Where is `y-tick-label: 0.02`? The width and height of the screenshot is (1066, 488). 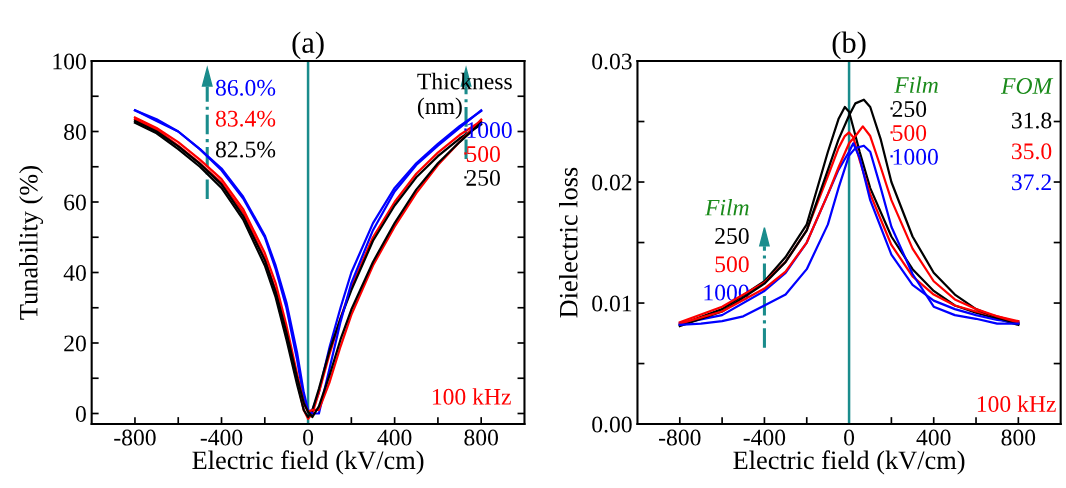 y-tick-label: 0.02 is located at coordinates (612, 182).